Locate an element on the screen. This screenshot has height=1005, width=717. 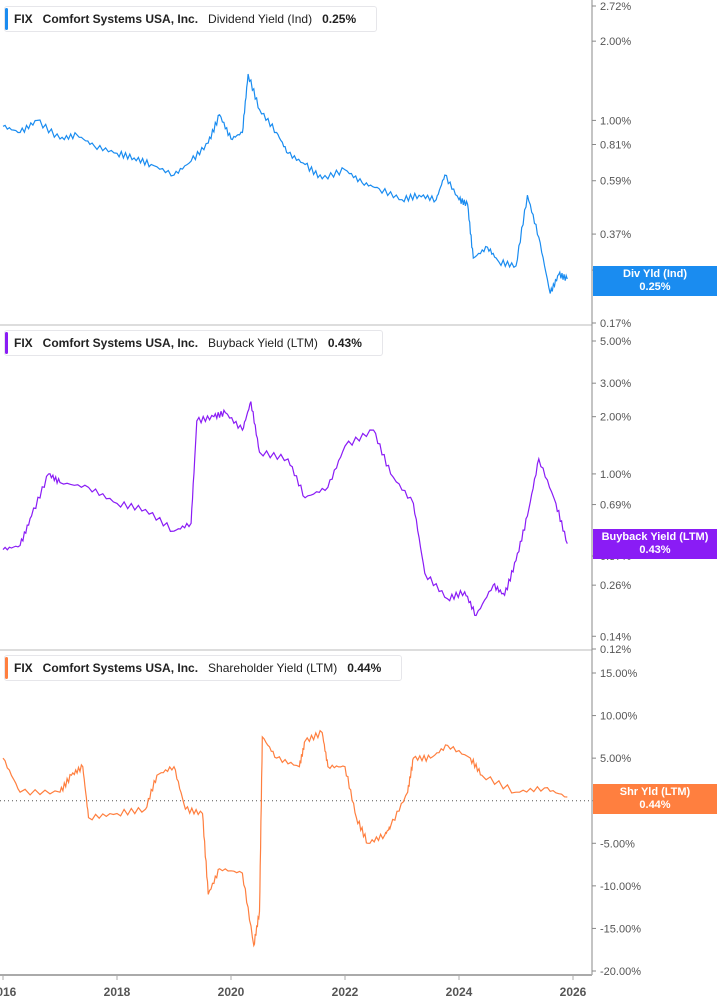
y-tick-label: -15.00% is located at coordinates (620, 929).